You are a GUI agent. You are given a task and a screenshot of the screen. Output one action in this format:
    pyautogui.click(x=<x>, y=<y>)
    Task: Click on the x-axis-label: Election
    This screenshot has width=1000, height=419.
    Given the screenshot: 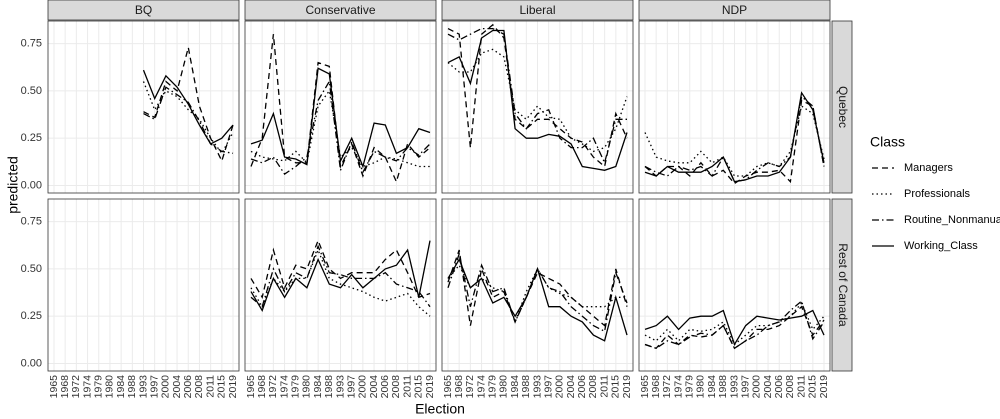 What is the action you would take?
    pyautogui.click(x=440, y=409)
    